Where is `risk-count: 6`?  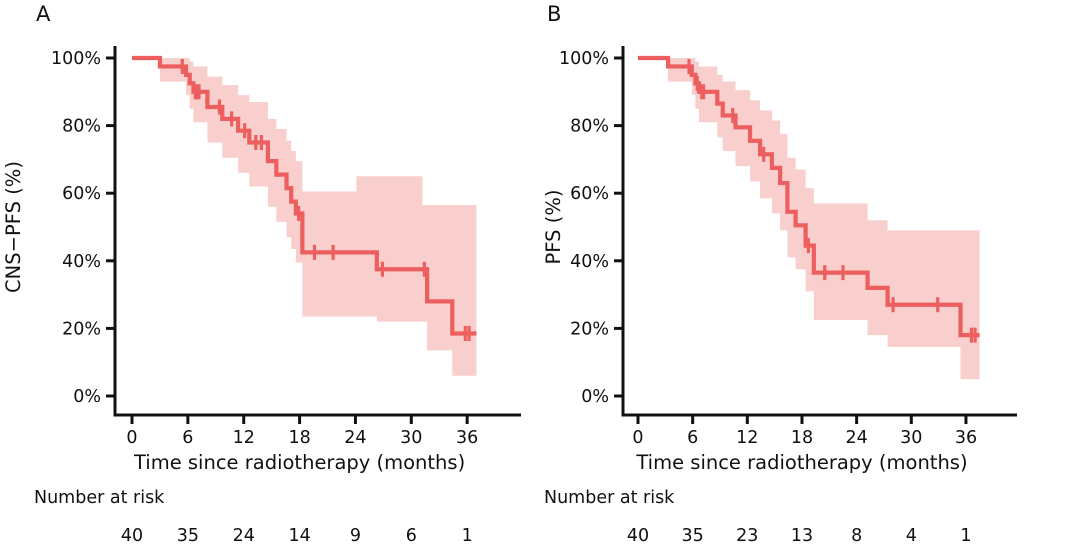
risk-count: 6 is located at coordinates (411, 536).